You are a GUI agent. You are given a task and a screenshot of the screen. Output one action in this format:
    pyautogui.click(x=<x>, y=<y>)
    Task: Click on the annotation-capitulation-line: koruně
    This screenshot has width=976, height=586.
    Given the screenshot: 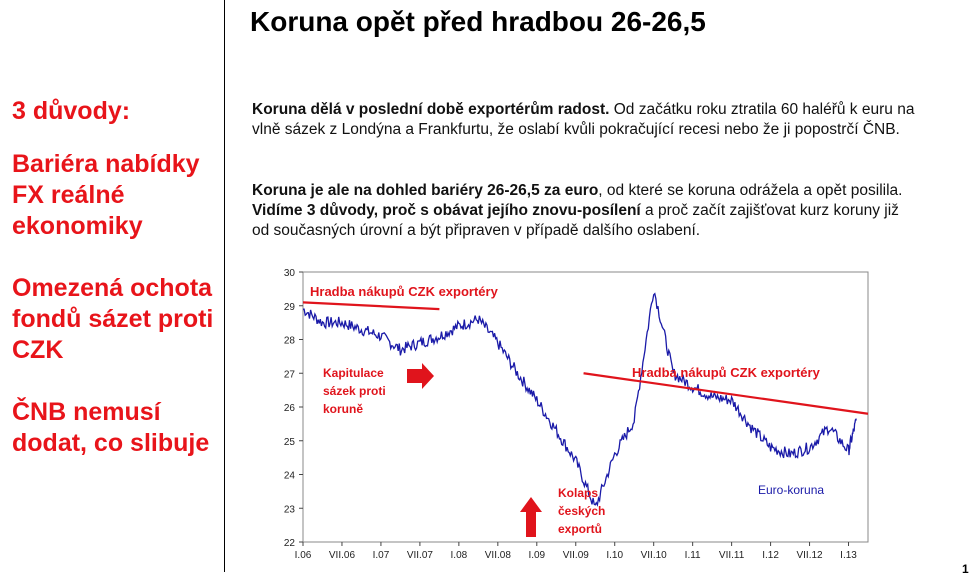 What is the action you would take?
    pyautogui.click(x=343, y=409)
    